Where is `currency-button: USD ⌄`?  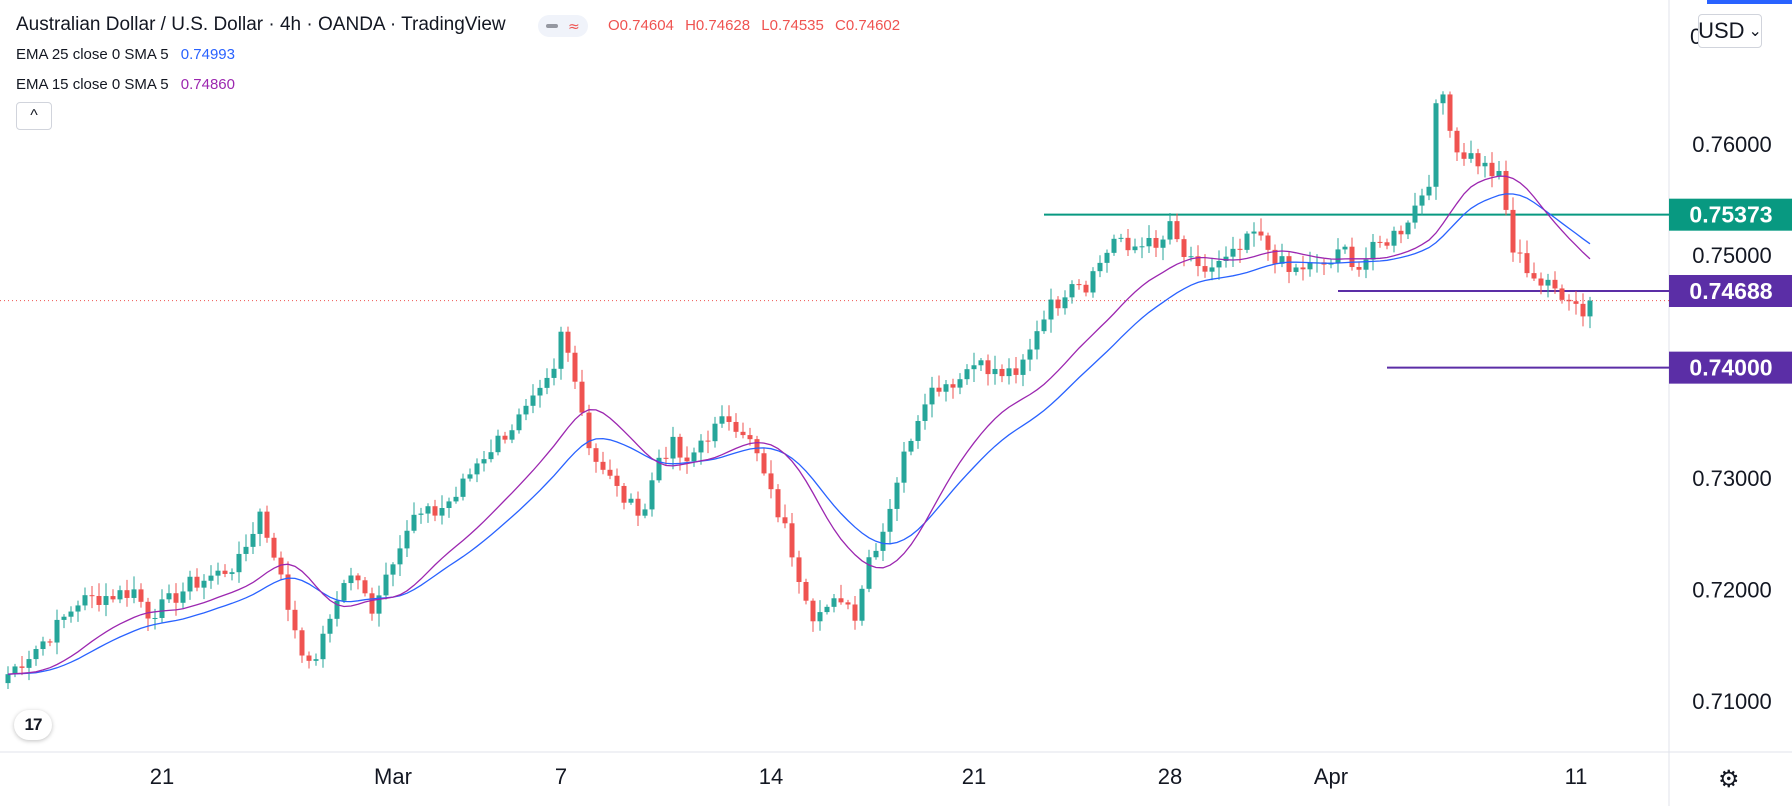
currency-button: USD ⌄ is located at coordinates (1730, 31).